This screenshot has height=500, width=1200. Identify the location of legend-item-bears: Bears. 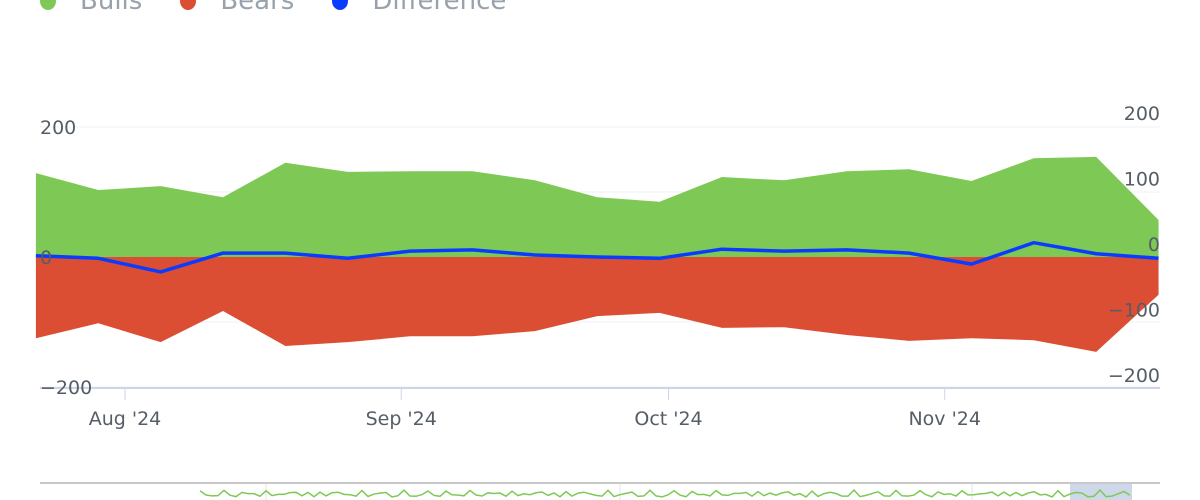
(237, 8).